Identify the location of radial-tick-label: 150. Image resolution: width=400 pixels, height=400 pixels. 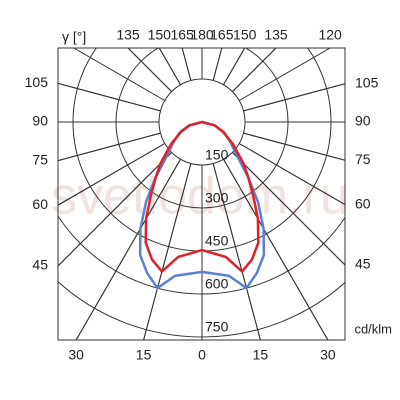
(217, 155).